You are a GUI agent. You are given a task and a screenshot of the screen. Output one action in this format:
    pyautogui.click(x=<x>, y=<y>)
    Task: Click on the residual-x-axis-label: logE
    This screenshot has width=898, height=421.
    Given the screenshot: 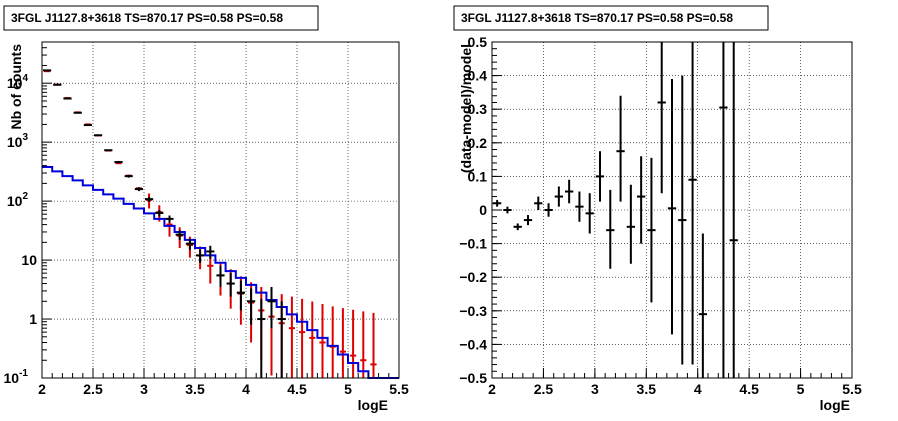 What is the action you would take?
    pyautogui.click(x=835, y=405)
    